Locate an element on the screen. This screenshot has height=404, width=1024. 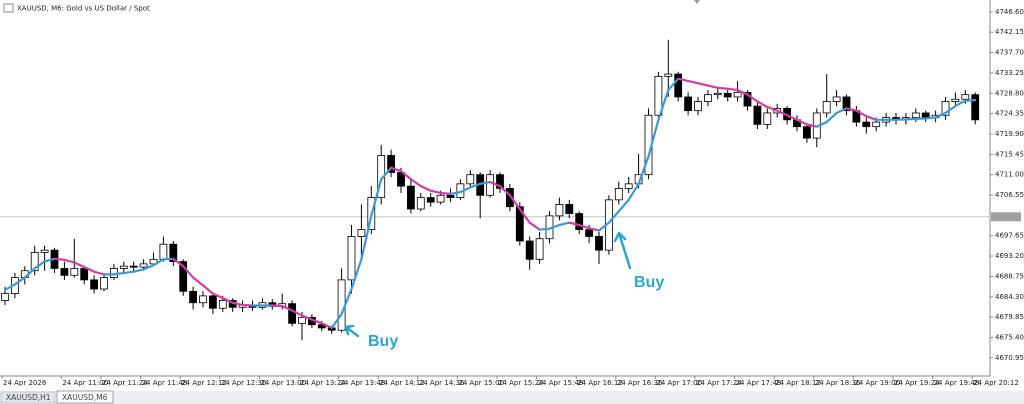
x-tick-label: 24 Apr 20:12 is located at coordinates (996, 383).